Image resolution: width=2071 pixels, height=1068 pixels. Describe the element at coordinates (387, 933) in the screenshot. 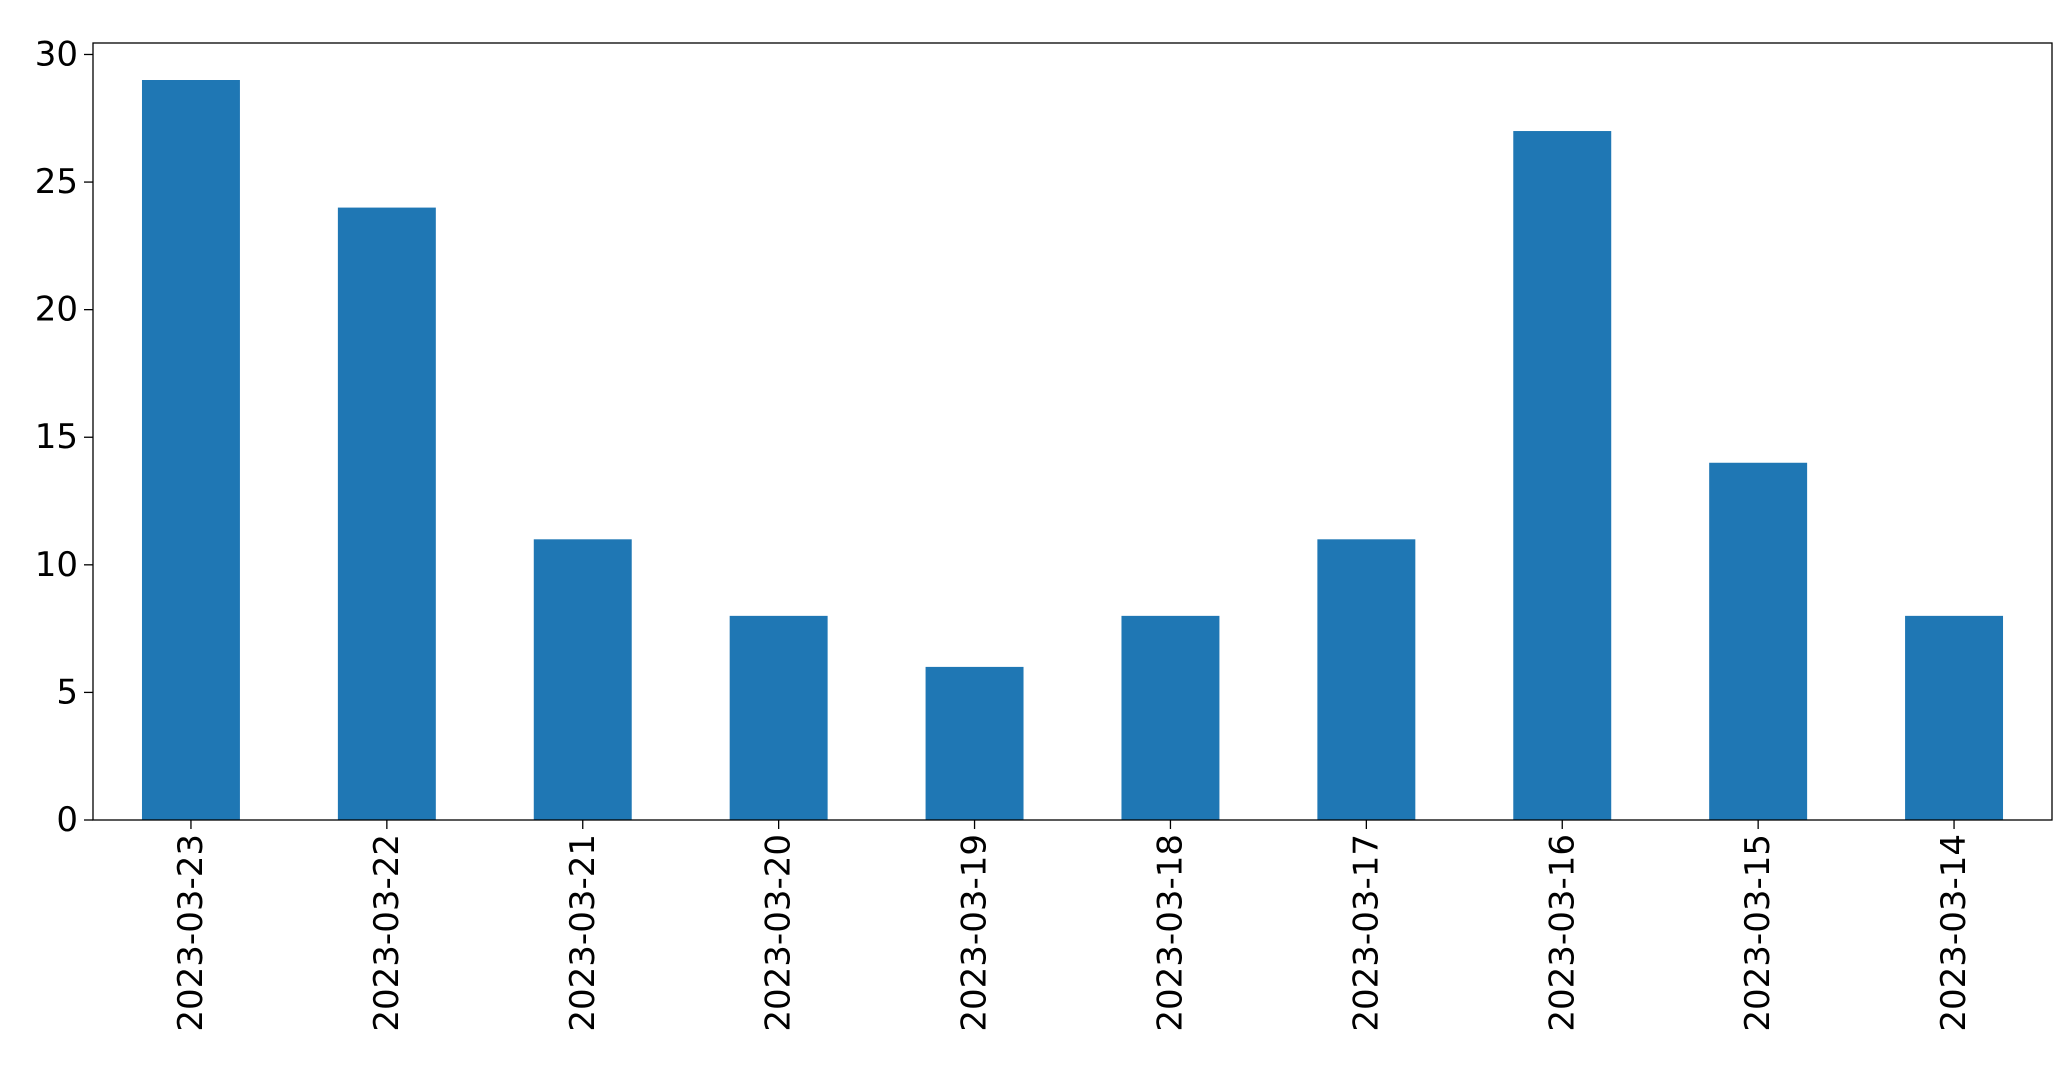

I see `x-tick-label: 2023-03-22` at that location.